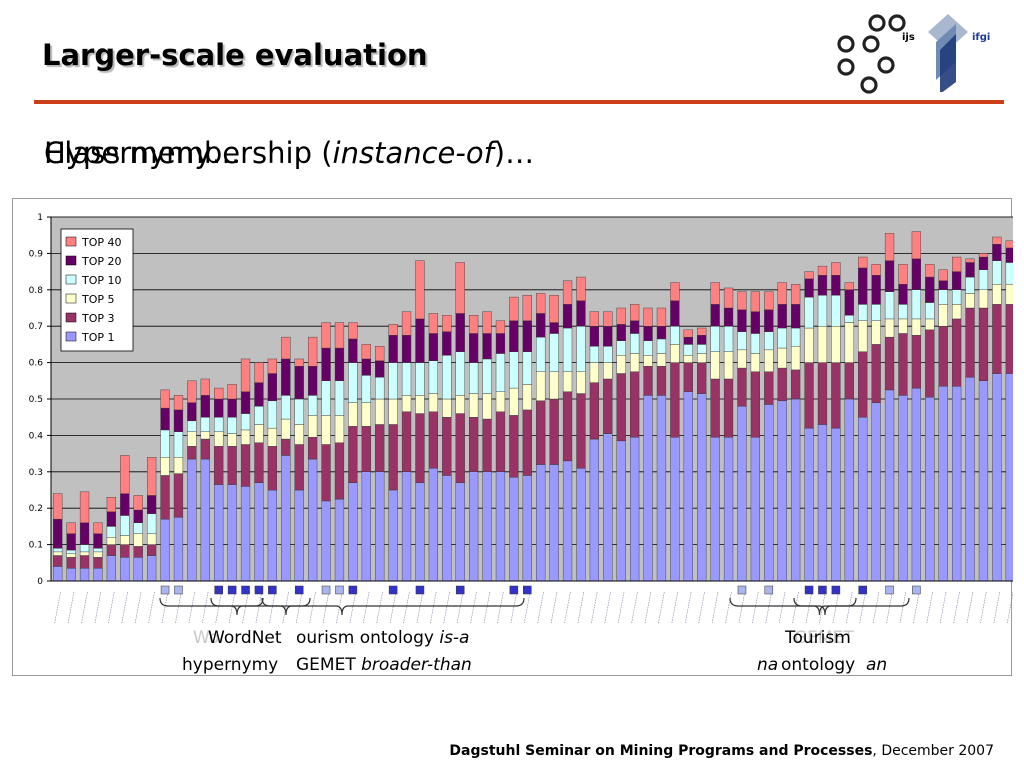  Describe the element at coordinates (825, 606) in the screenshot. I see `brace` at that location.